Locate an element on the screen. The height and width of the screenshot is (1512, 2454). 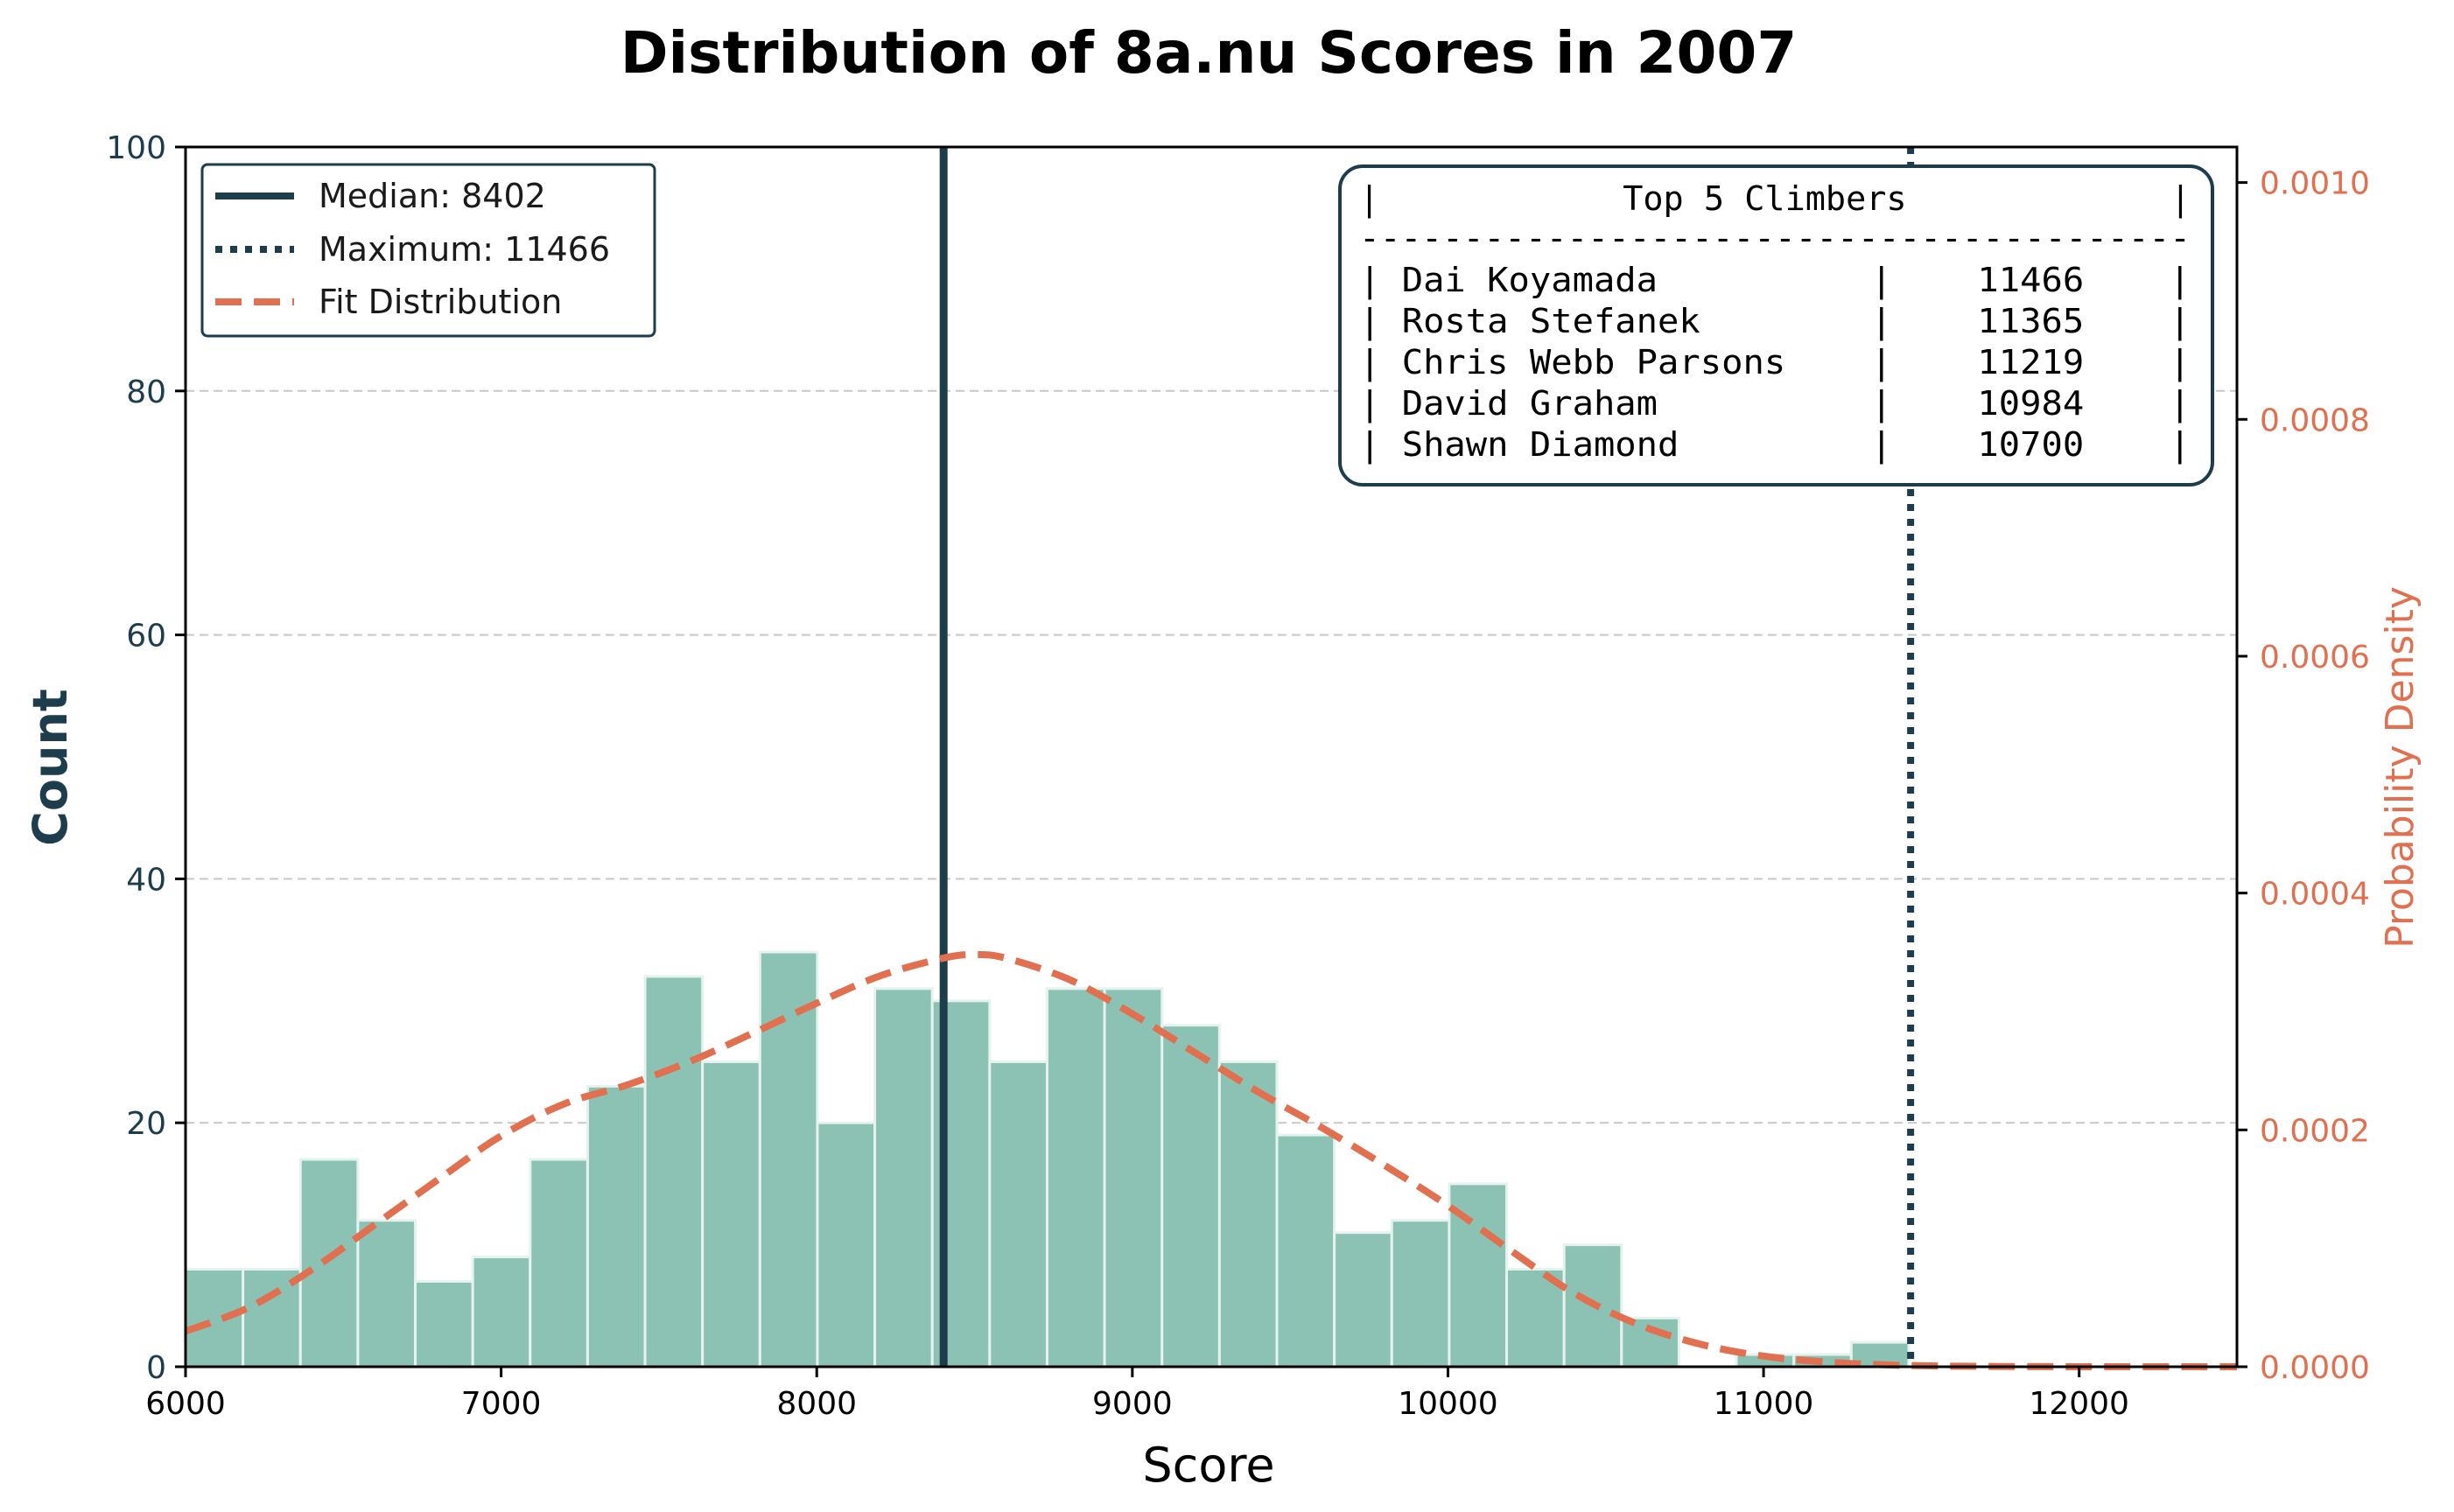
left-tick-label: 0 is located at coordinates (156, 1368).